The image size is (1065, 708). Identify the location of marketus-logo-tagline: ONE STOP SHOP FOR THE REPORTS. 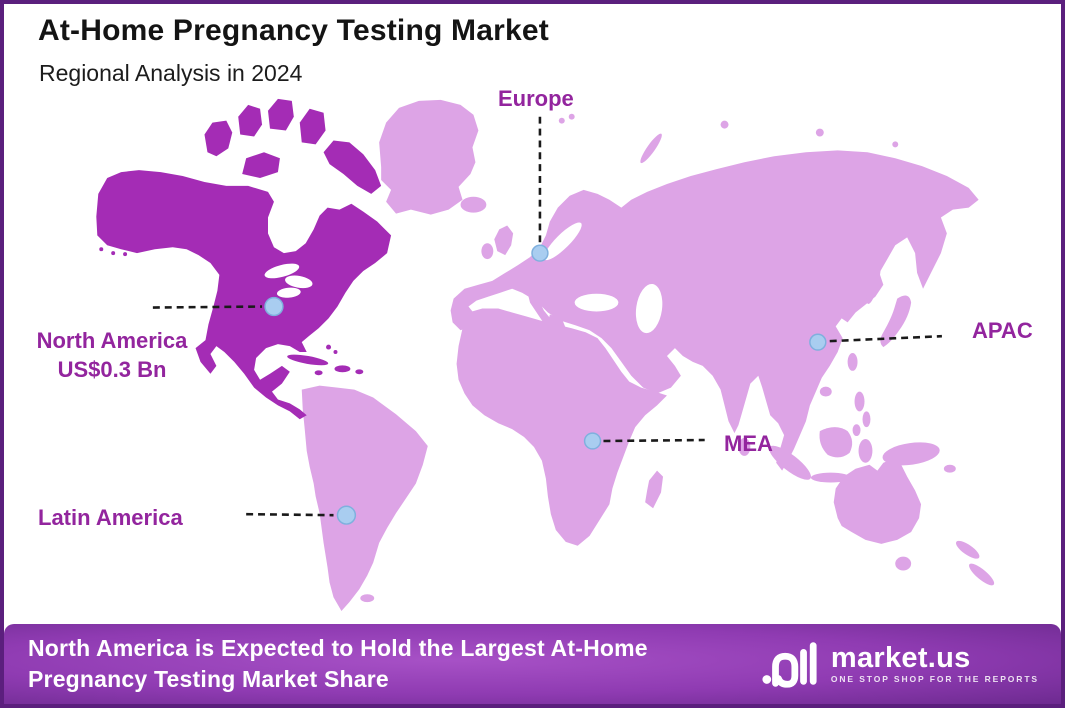
(934, 679).